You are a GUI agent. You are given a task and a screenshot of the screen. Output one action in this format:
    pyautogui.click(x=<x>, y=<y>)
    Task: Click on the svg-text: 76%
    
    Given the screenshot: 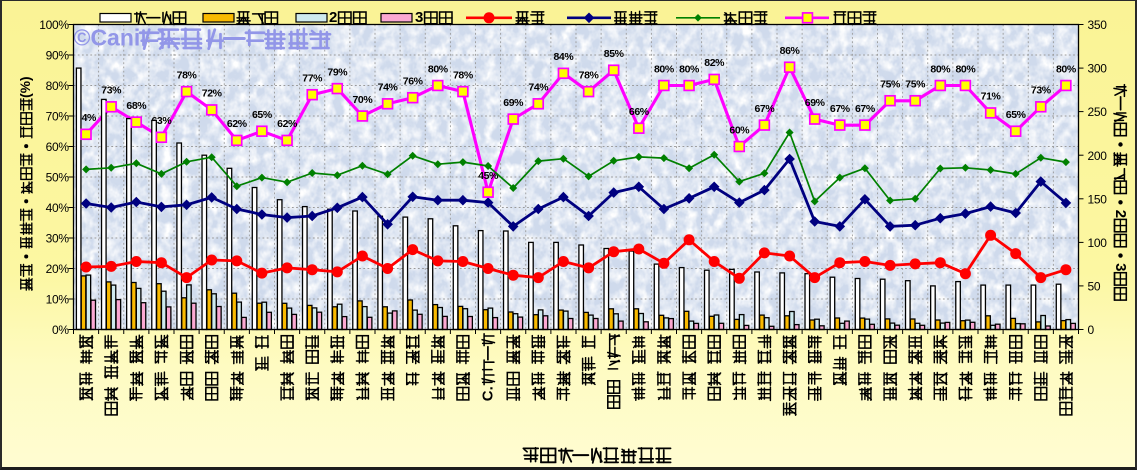 What is the action you would take?
    pyautogui.click(x=413, y=82)
    